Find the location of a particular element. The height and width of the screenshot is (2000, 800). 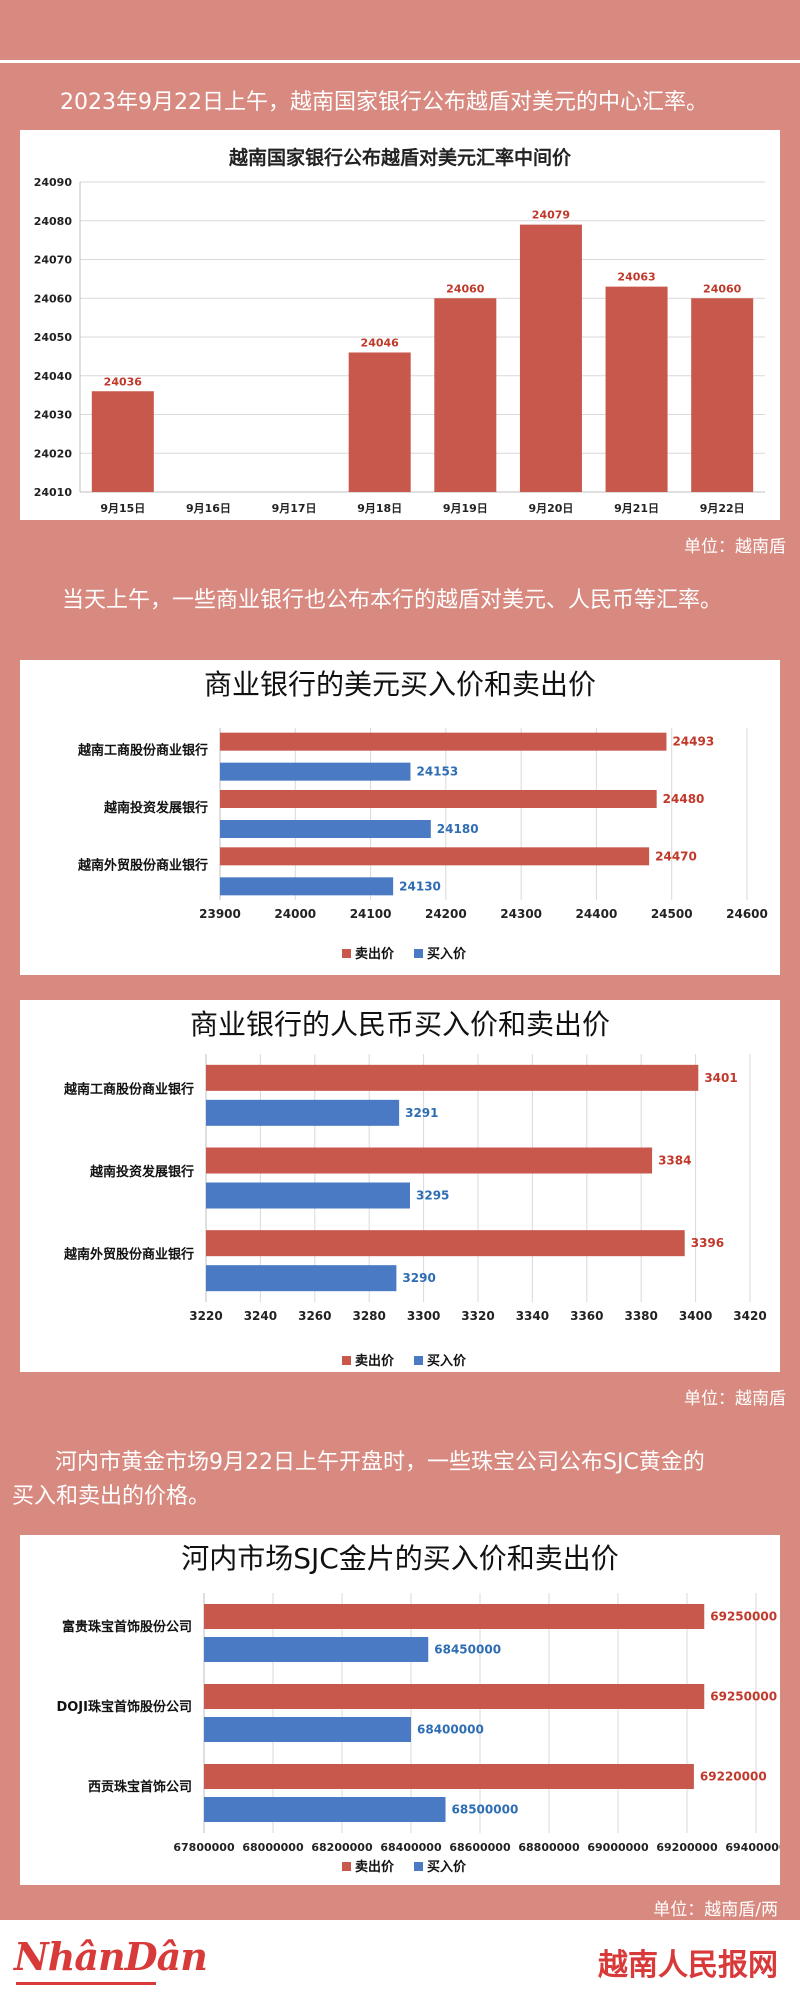

x-tick-label: 3220 is located at coordinates (205, 1316).